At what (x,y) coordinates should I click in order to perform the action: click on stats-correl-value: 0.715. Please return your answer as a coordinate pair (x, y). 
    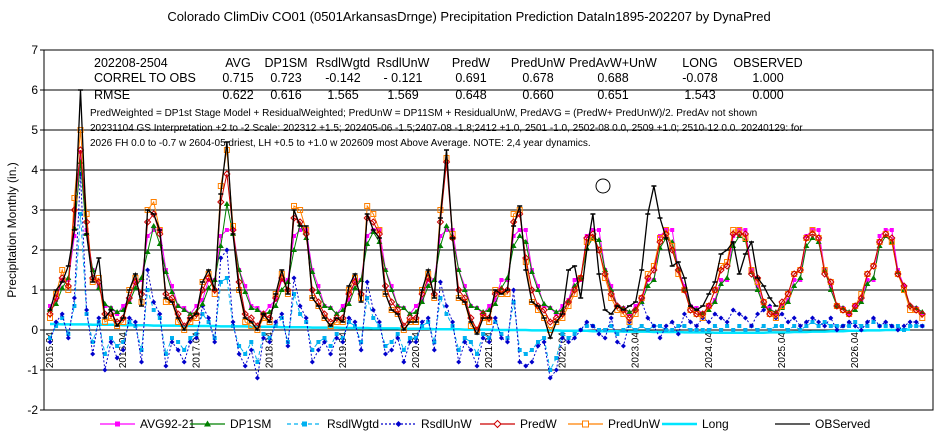
    Looking at the image, I should click on (237, 78).